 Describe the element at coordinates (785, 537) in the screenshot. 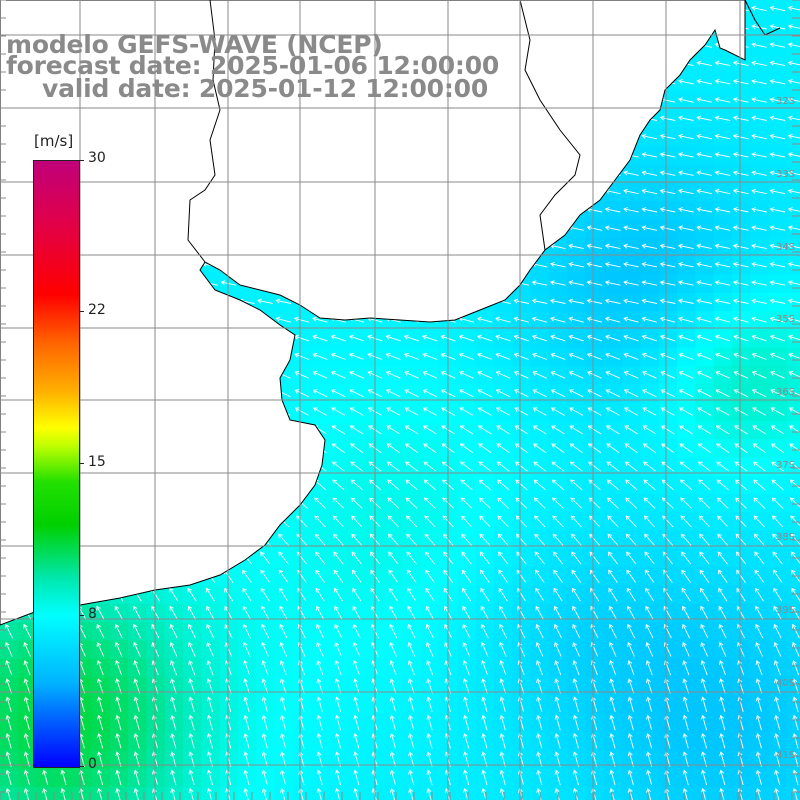

I see `latitude-label: 38S` at that location.